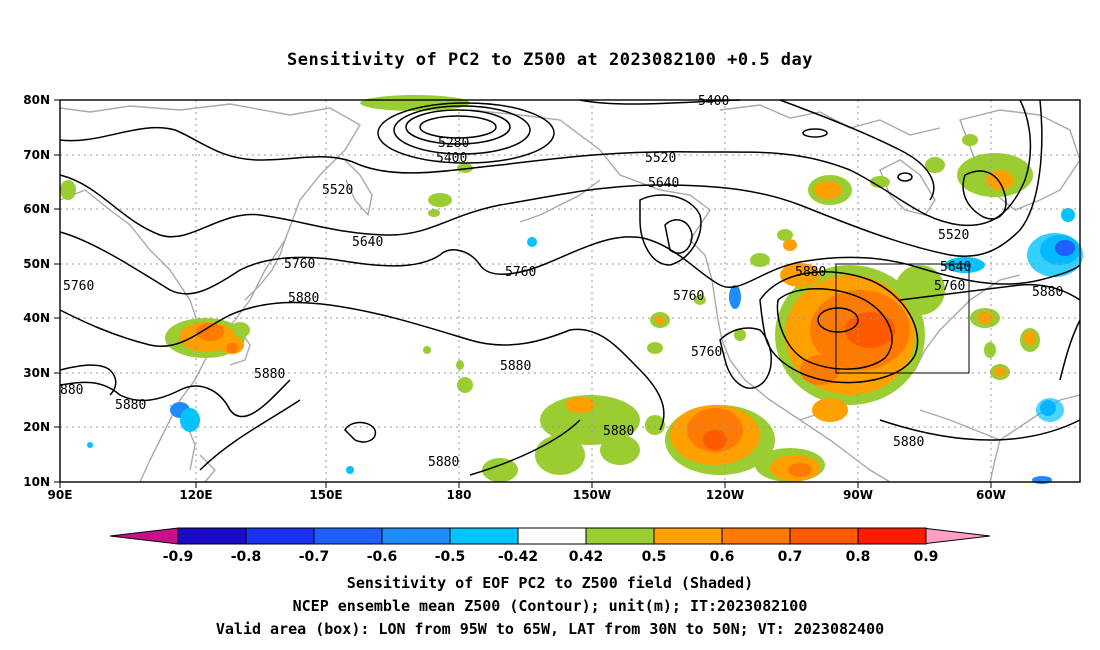 The image size is (1100, 650). I want to click on lon-label: 90W, so click(858, 495).